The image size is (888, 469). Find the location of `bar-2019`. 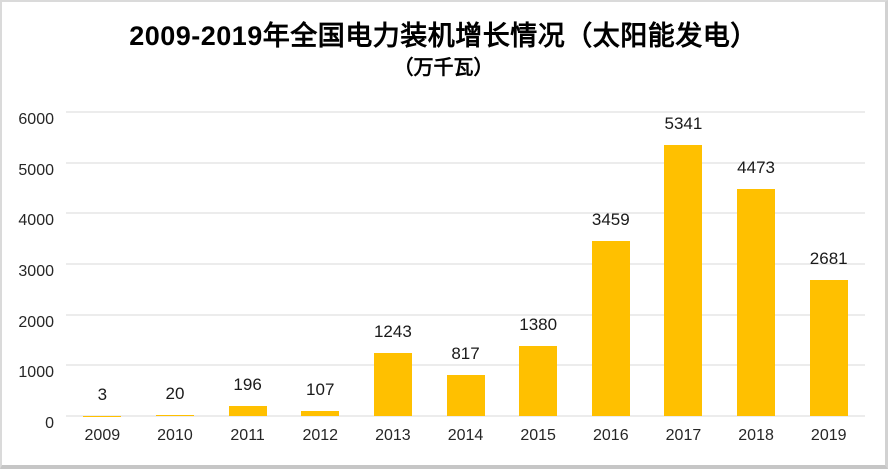

bar-2019 is located at coordinates (828, 348).